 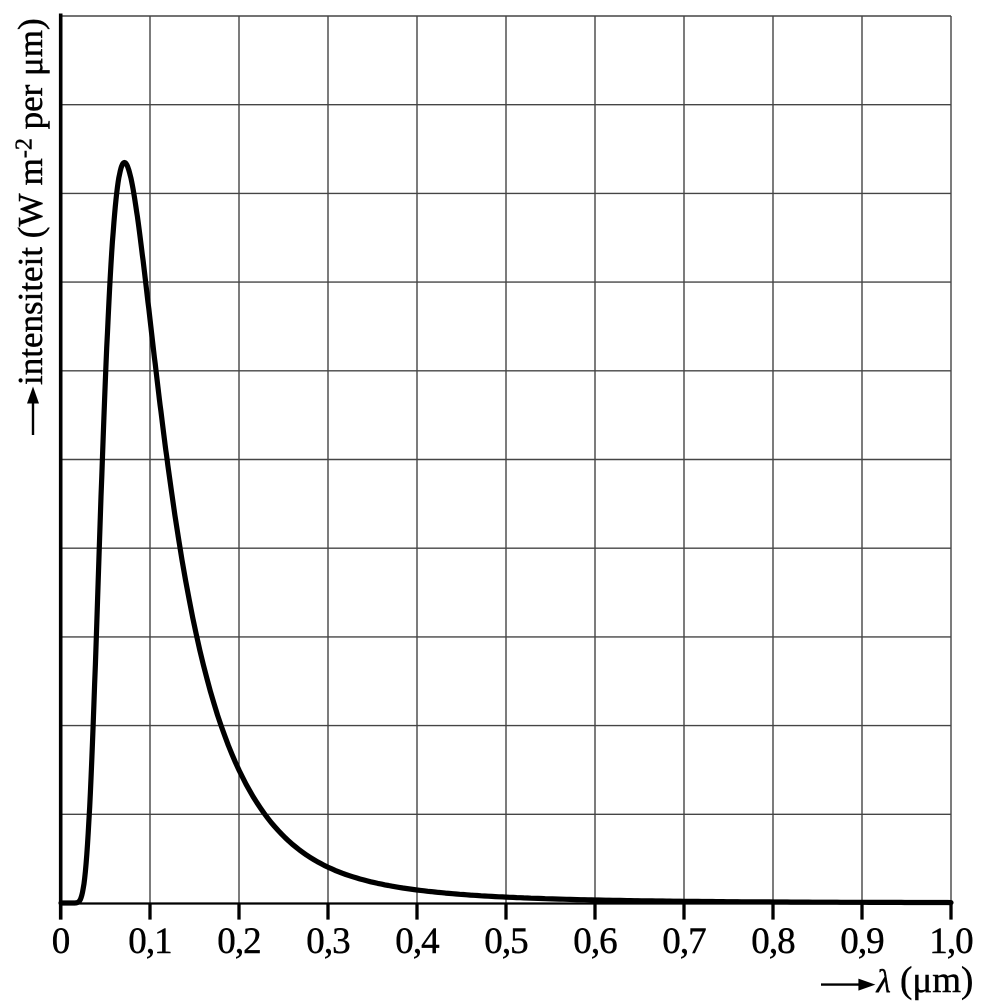 I want to click on svg-text: 0,3, so click(x=328, y=941).